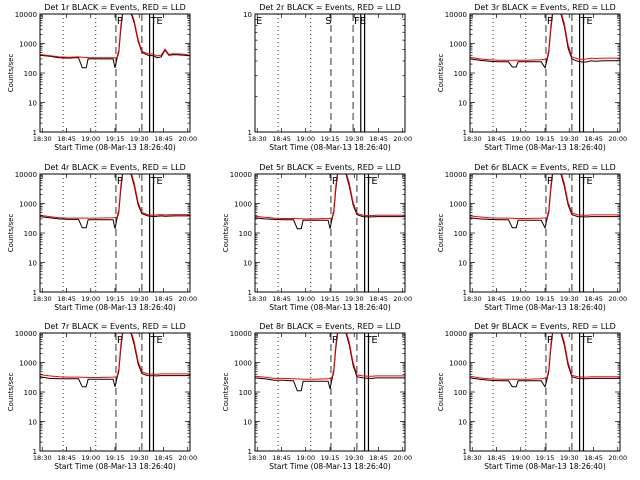 This screenshot has width=640, height=480. What do you see at coordinates (330, 167) in the screenshot?
I see `panel-title: Det 5r BLACK = Events, RED = LLD` at bounding box center [330, 167].